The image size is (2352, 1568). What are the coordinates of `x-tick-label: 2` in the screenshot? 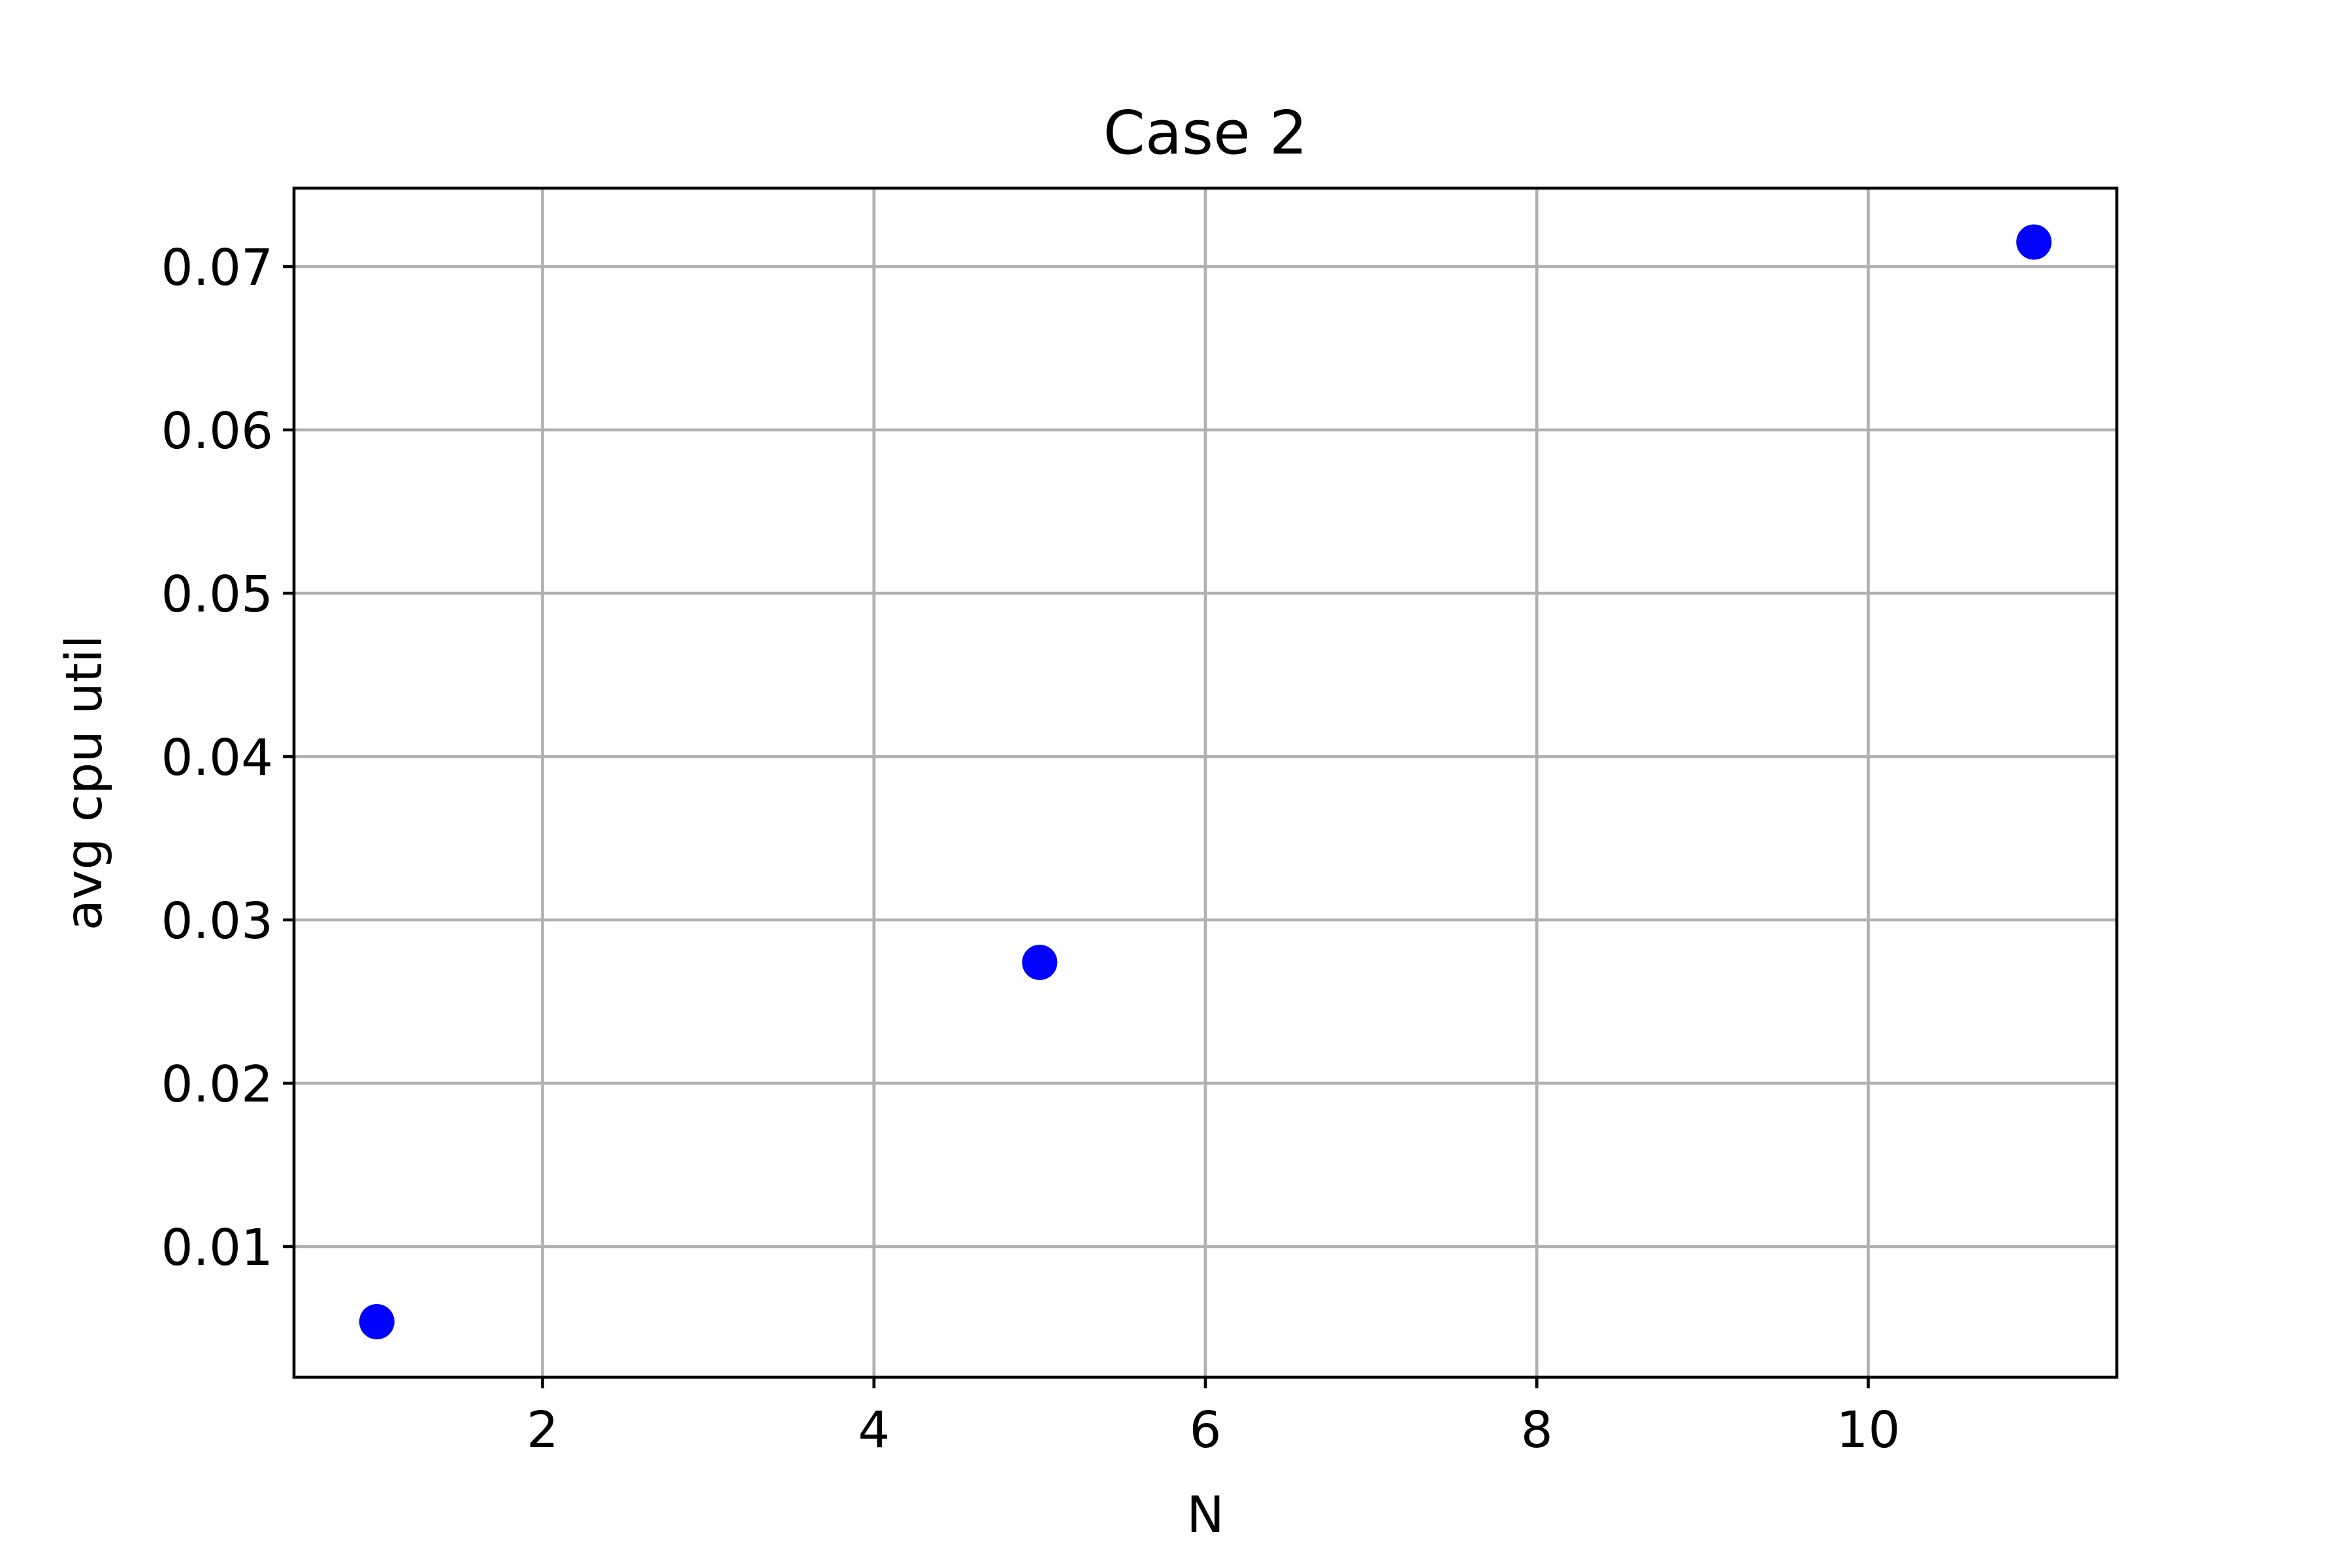 It's located at (543, 1430).